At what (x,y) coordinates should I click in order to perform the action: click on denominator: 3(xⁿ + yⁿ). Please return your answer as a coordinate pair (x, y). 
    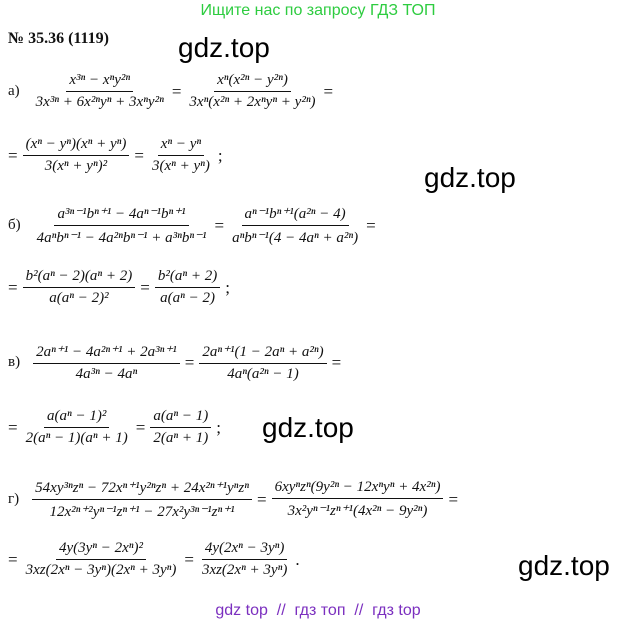
    Looking at the image, I should click on (180, 166).